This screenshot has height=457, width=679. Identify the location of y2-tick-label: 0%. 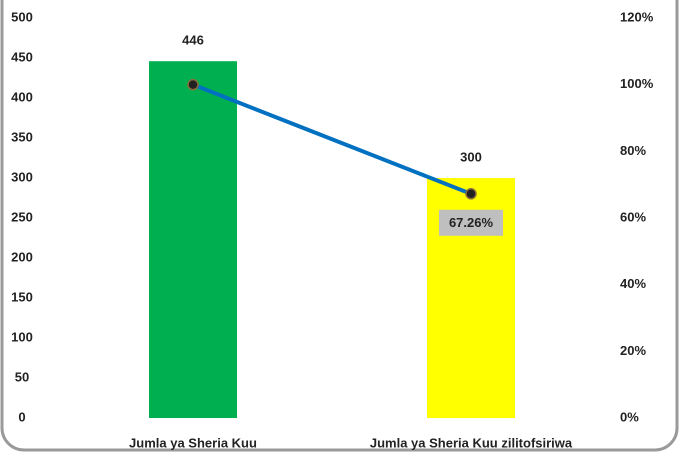
(629, 416).